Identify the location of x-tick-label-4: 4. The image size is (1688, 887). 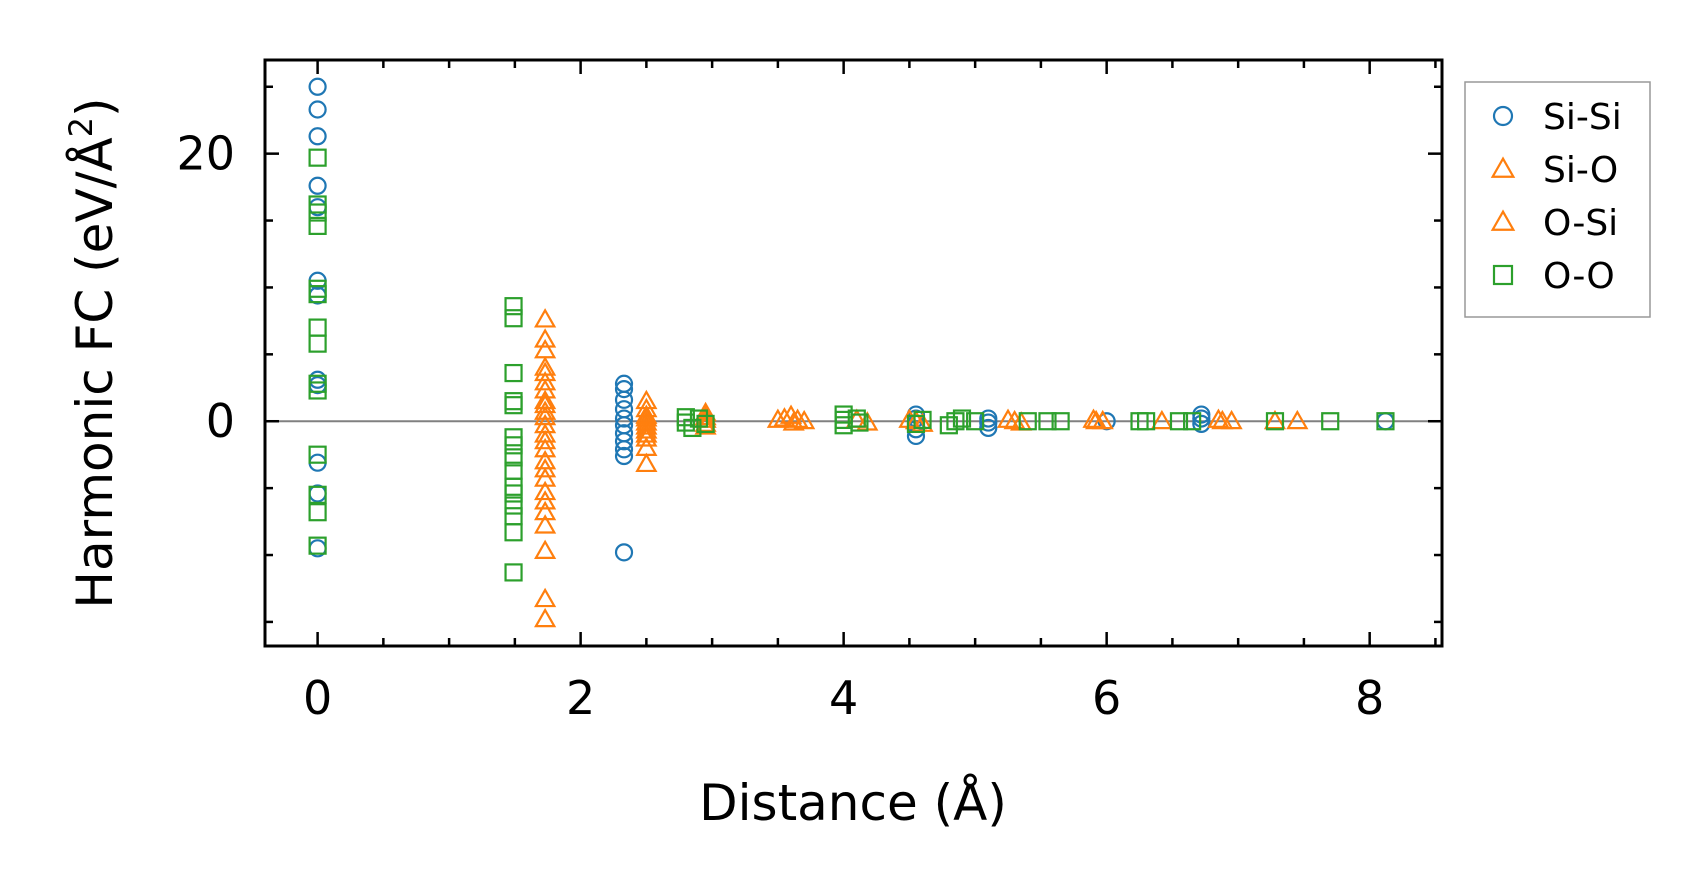
(843, 698).